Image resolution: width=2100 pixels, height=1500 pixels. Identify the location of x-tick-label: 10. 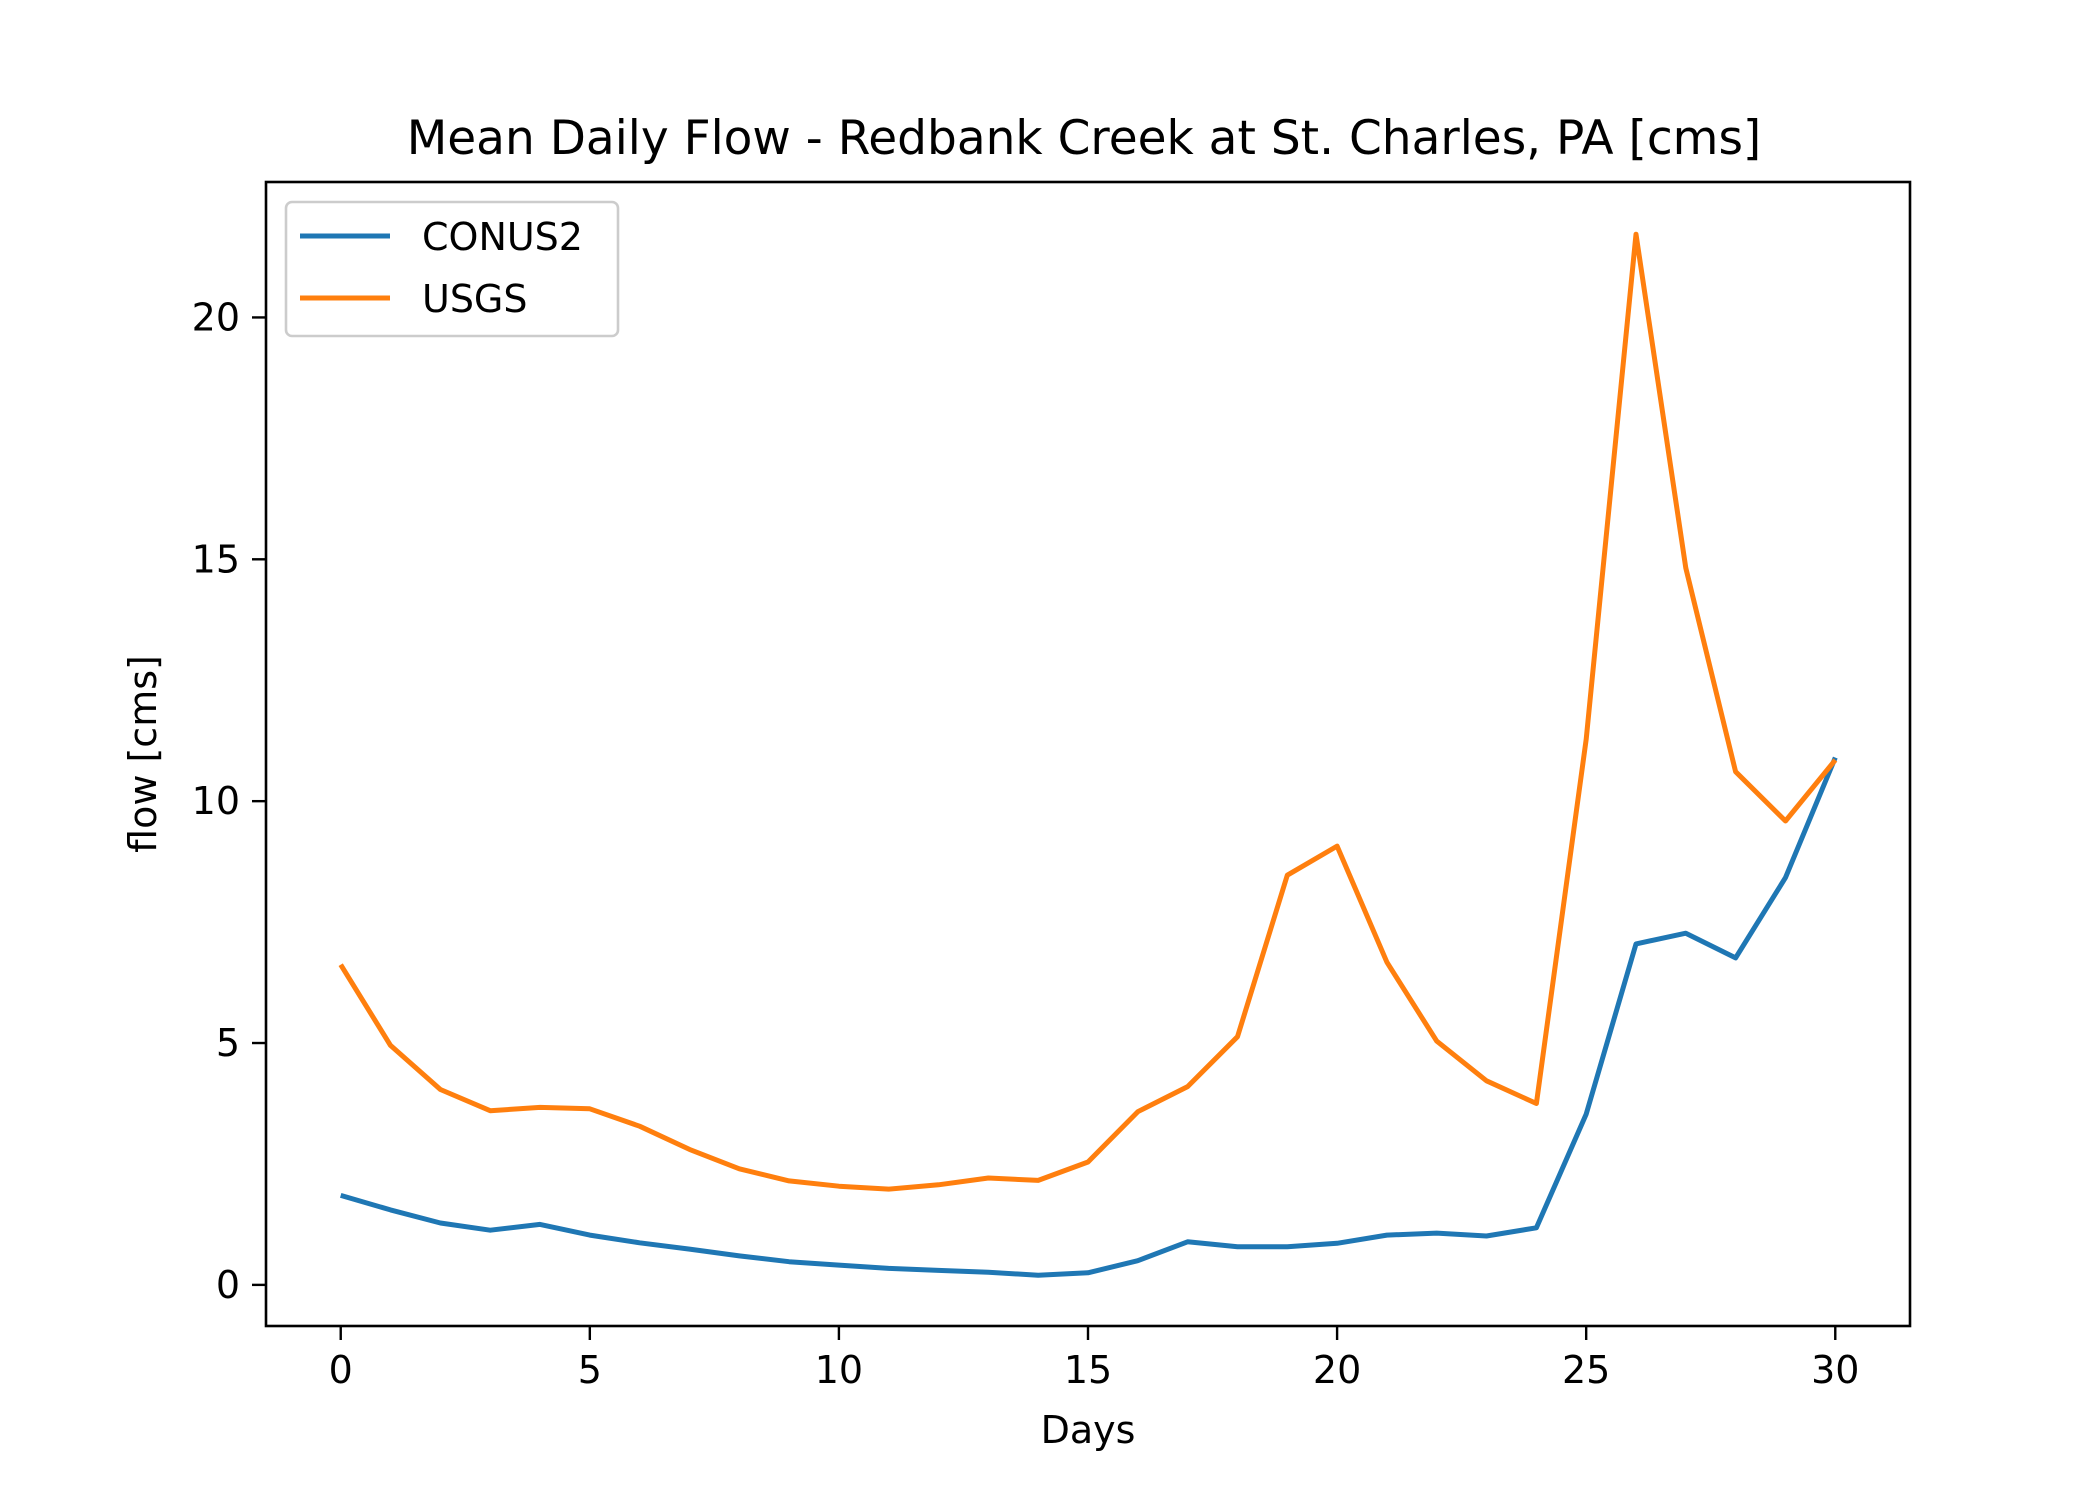
(839, 1370).